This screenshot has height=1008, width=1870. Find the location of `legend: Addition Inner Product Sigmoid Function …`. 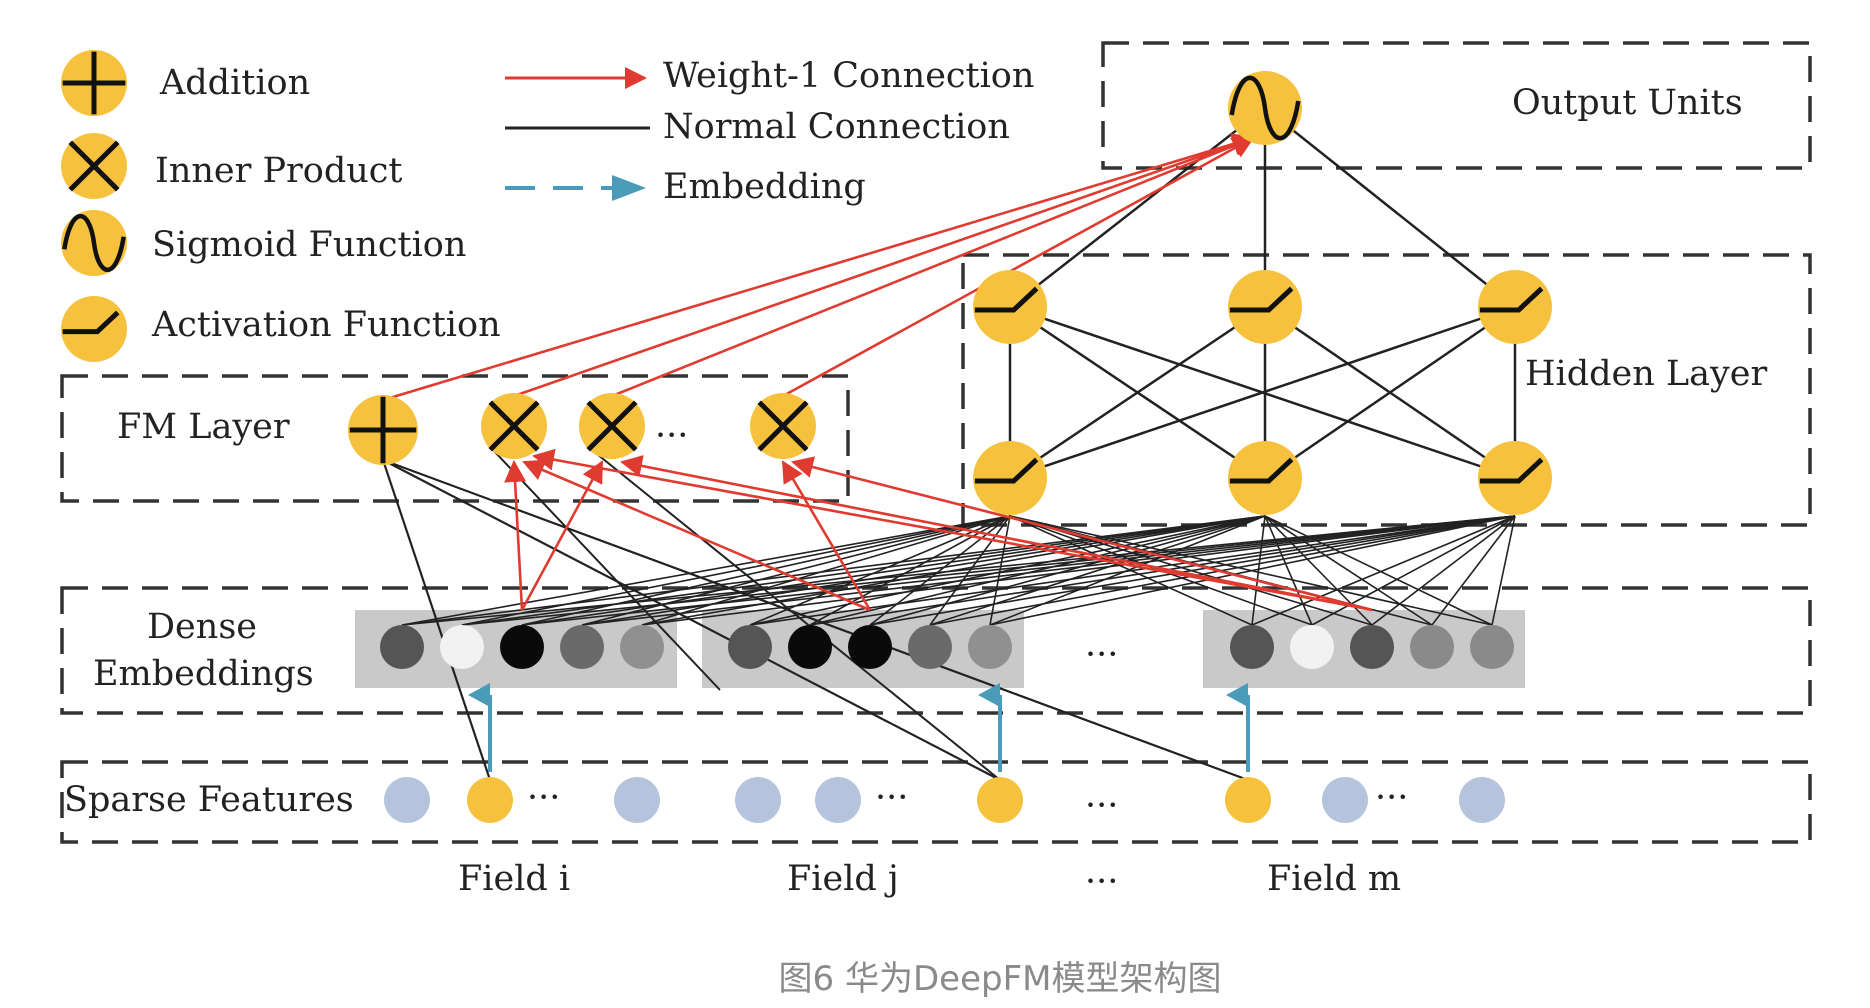

legend: Addition Inner Product Sigmoid Function … is located at coordinates (592, 200).